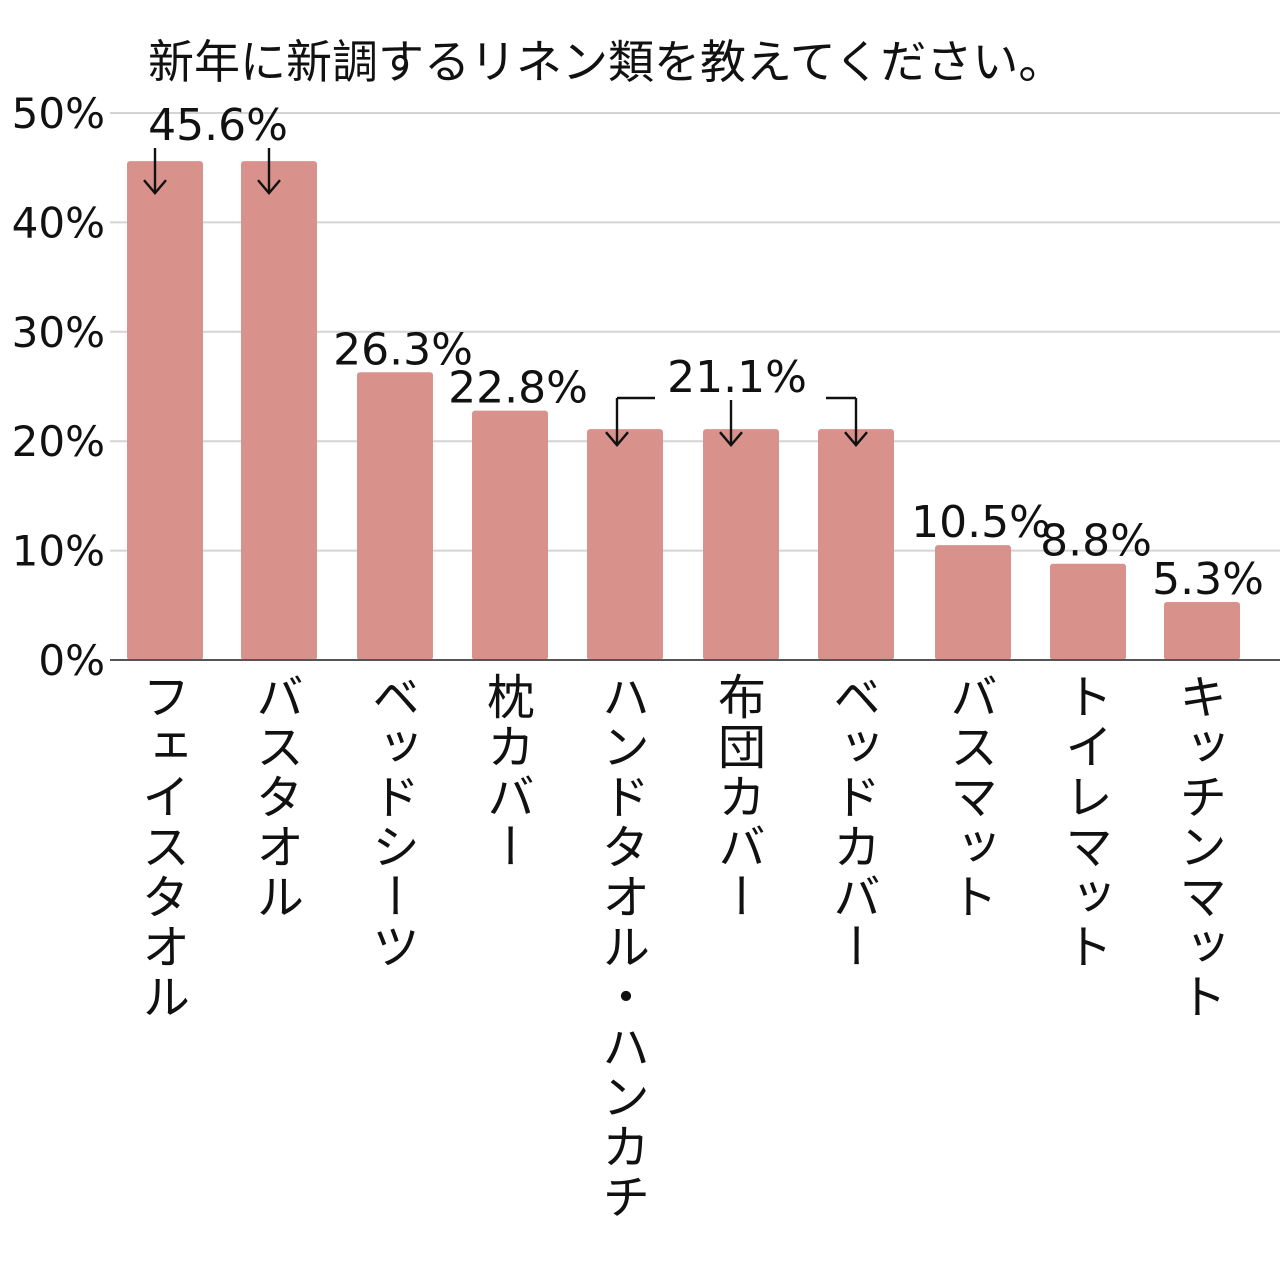 The image size is (1280, 1285). Describe the element at coordinates (275, 797) in the screenshot. I see `category-label: バスタオル` at that location.